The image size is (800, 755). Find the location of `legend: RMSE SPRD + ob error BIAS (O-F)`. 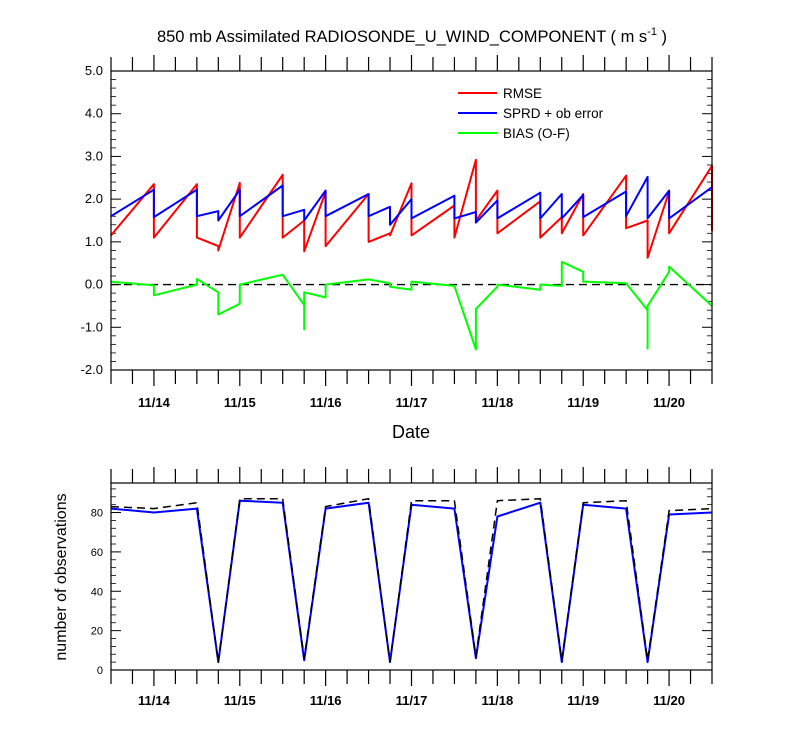

legend: RMSE SPRD + ob error BIAS (O-F) is located at coordinates (531, 113).